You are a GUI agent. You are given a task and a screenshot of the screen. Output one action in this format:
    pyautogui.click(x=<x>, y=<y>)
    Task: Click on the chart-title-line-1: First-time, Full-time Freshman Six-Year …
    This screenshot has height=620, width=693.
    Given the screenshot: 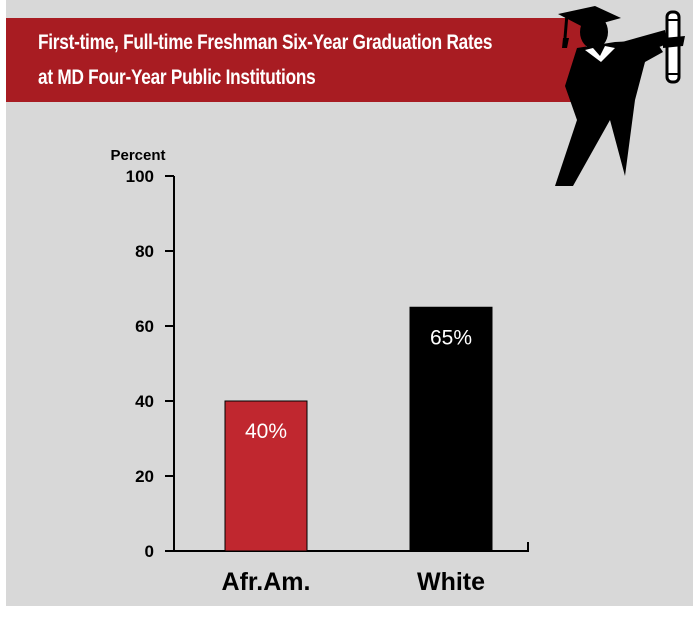 What is the action you would take?
    pyautogui.click(x=265, y=42)
    